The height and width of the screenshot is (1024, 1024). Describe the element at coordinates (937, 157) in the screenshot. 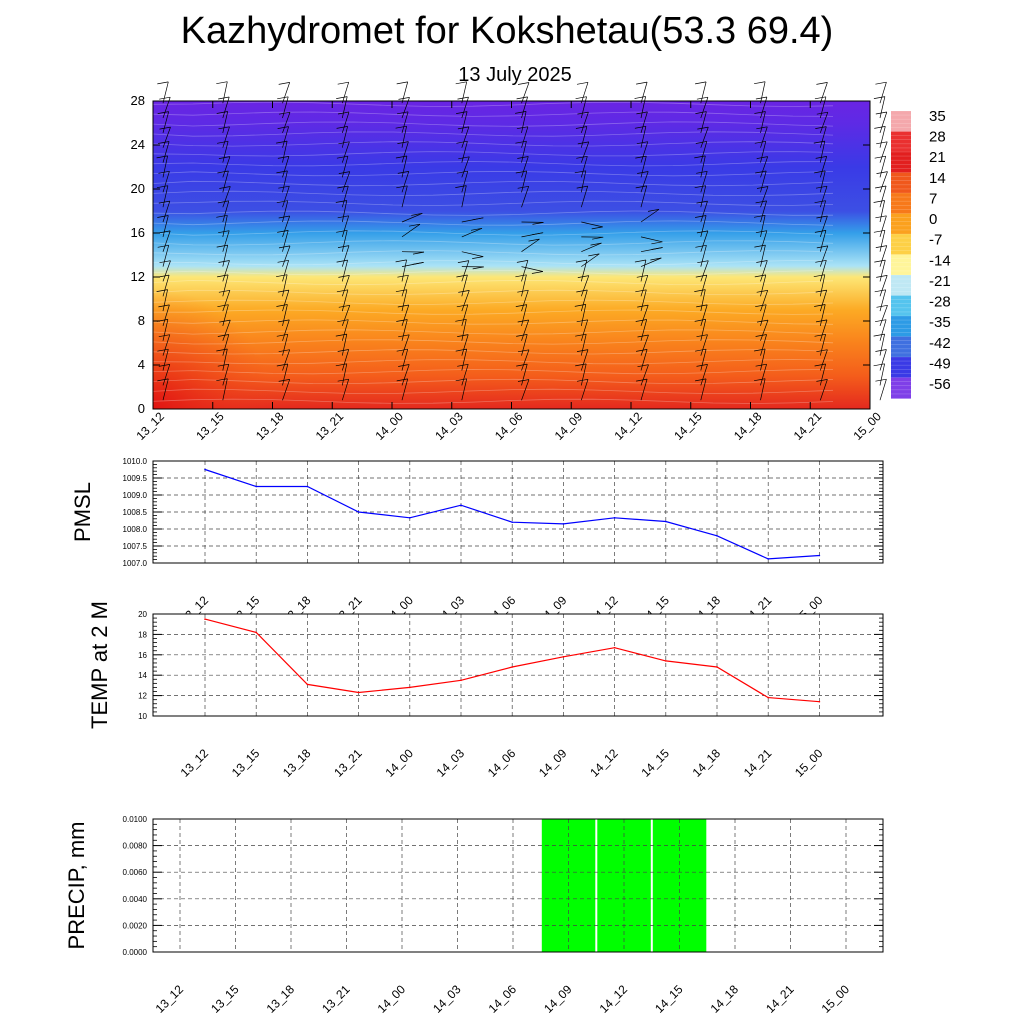

I see `color-bar-label: 21` at that location.